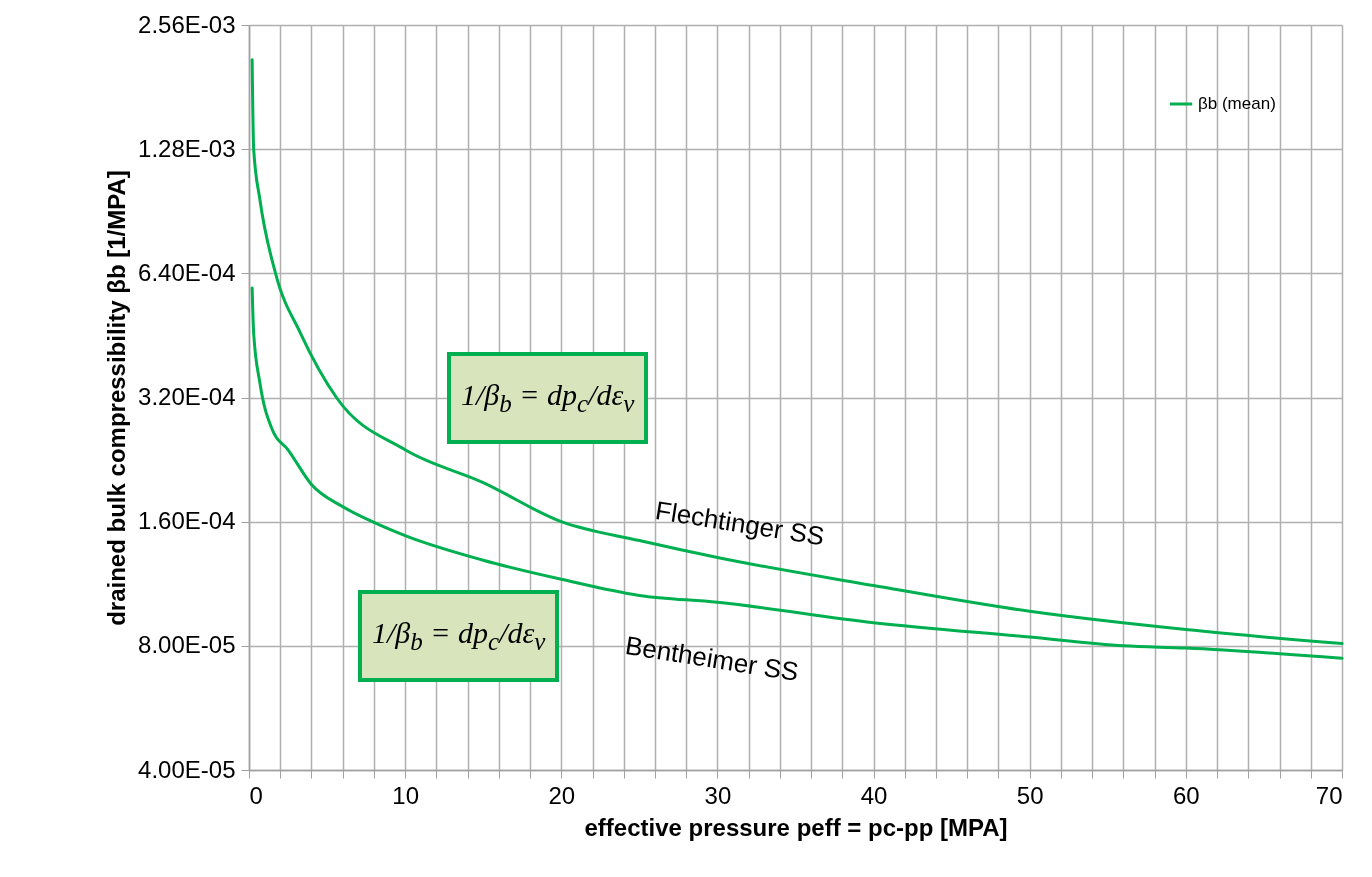 The width and height of the screenshot is (1372, 877). I want to click on x-tick-label: 30, so click(718, 795).